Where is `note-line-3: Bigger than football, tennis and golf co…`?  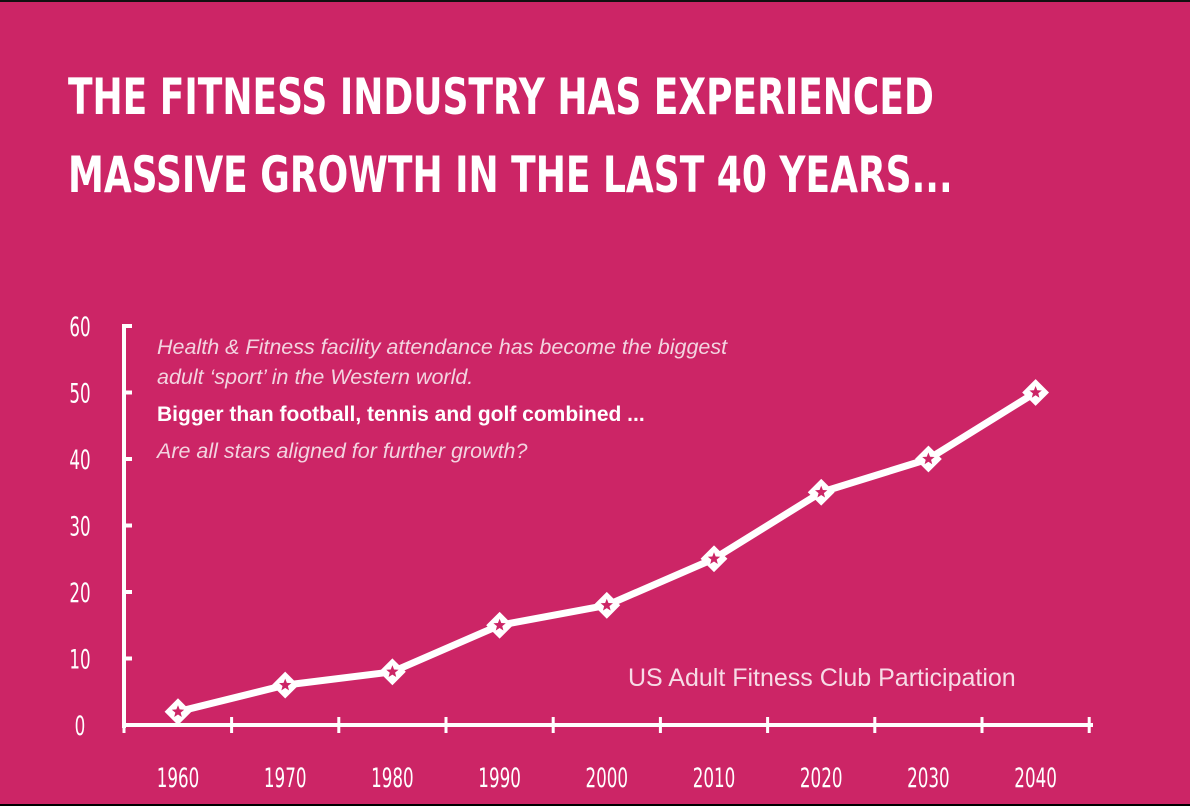
note-line-3: Bigger than football, tennis and golf co… is located at coordinates (401, 414).